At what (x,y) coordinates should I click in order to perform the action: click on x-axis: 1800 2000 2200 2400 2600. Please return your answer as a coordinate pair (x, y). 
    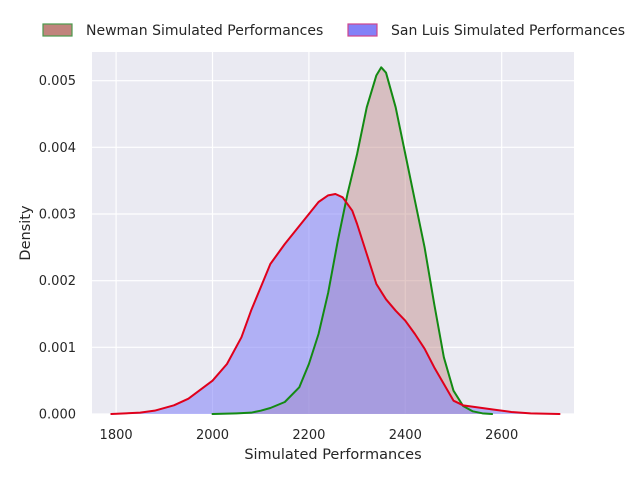
    Looking at the image, I should click on (309, 435).